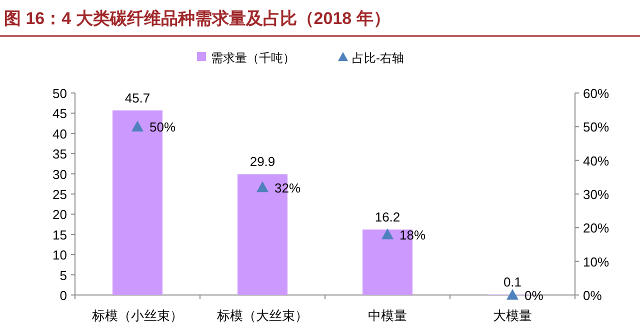 The width and height of the screenshot is (640, 333). What do you see at coordinates (253, 58) in the screenshot?
I see `legend-label: 需求量（千吨）` at bounding box center [253, 58].